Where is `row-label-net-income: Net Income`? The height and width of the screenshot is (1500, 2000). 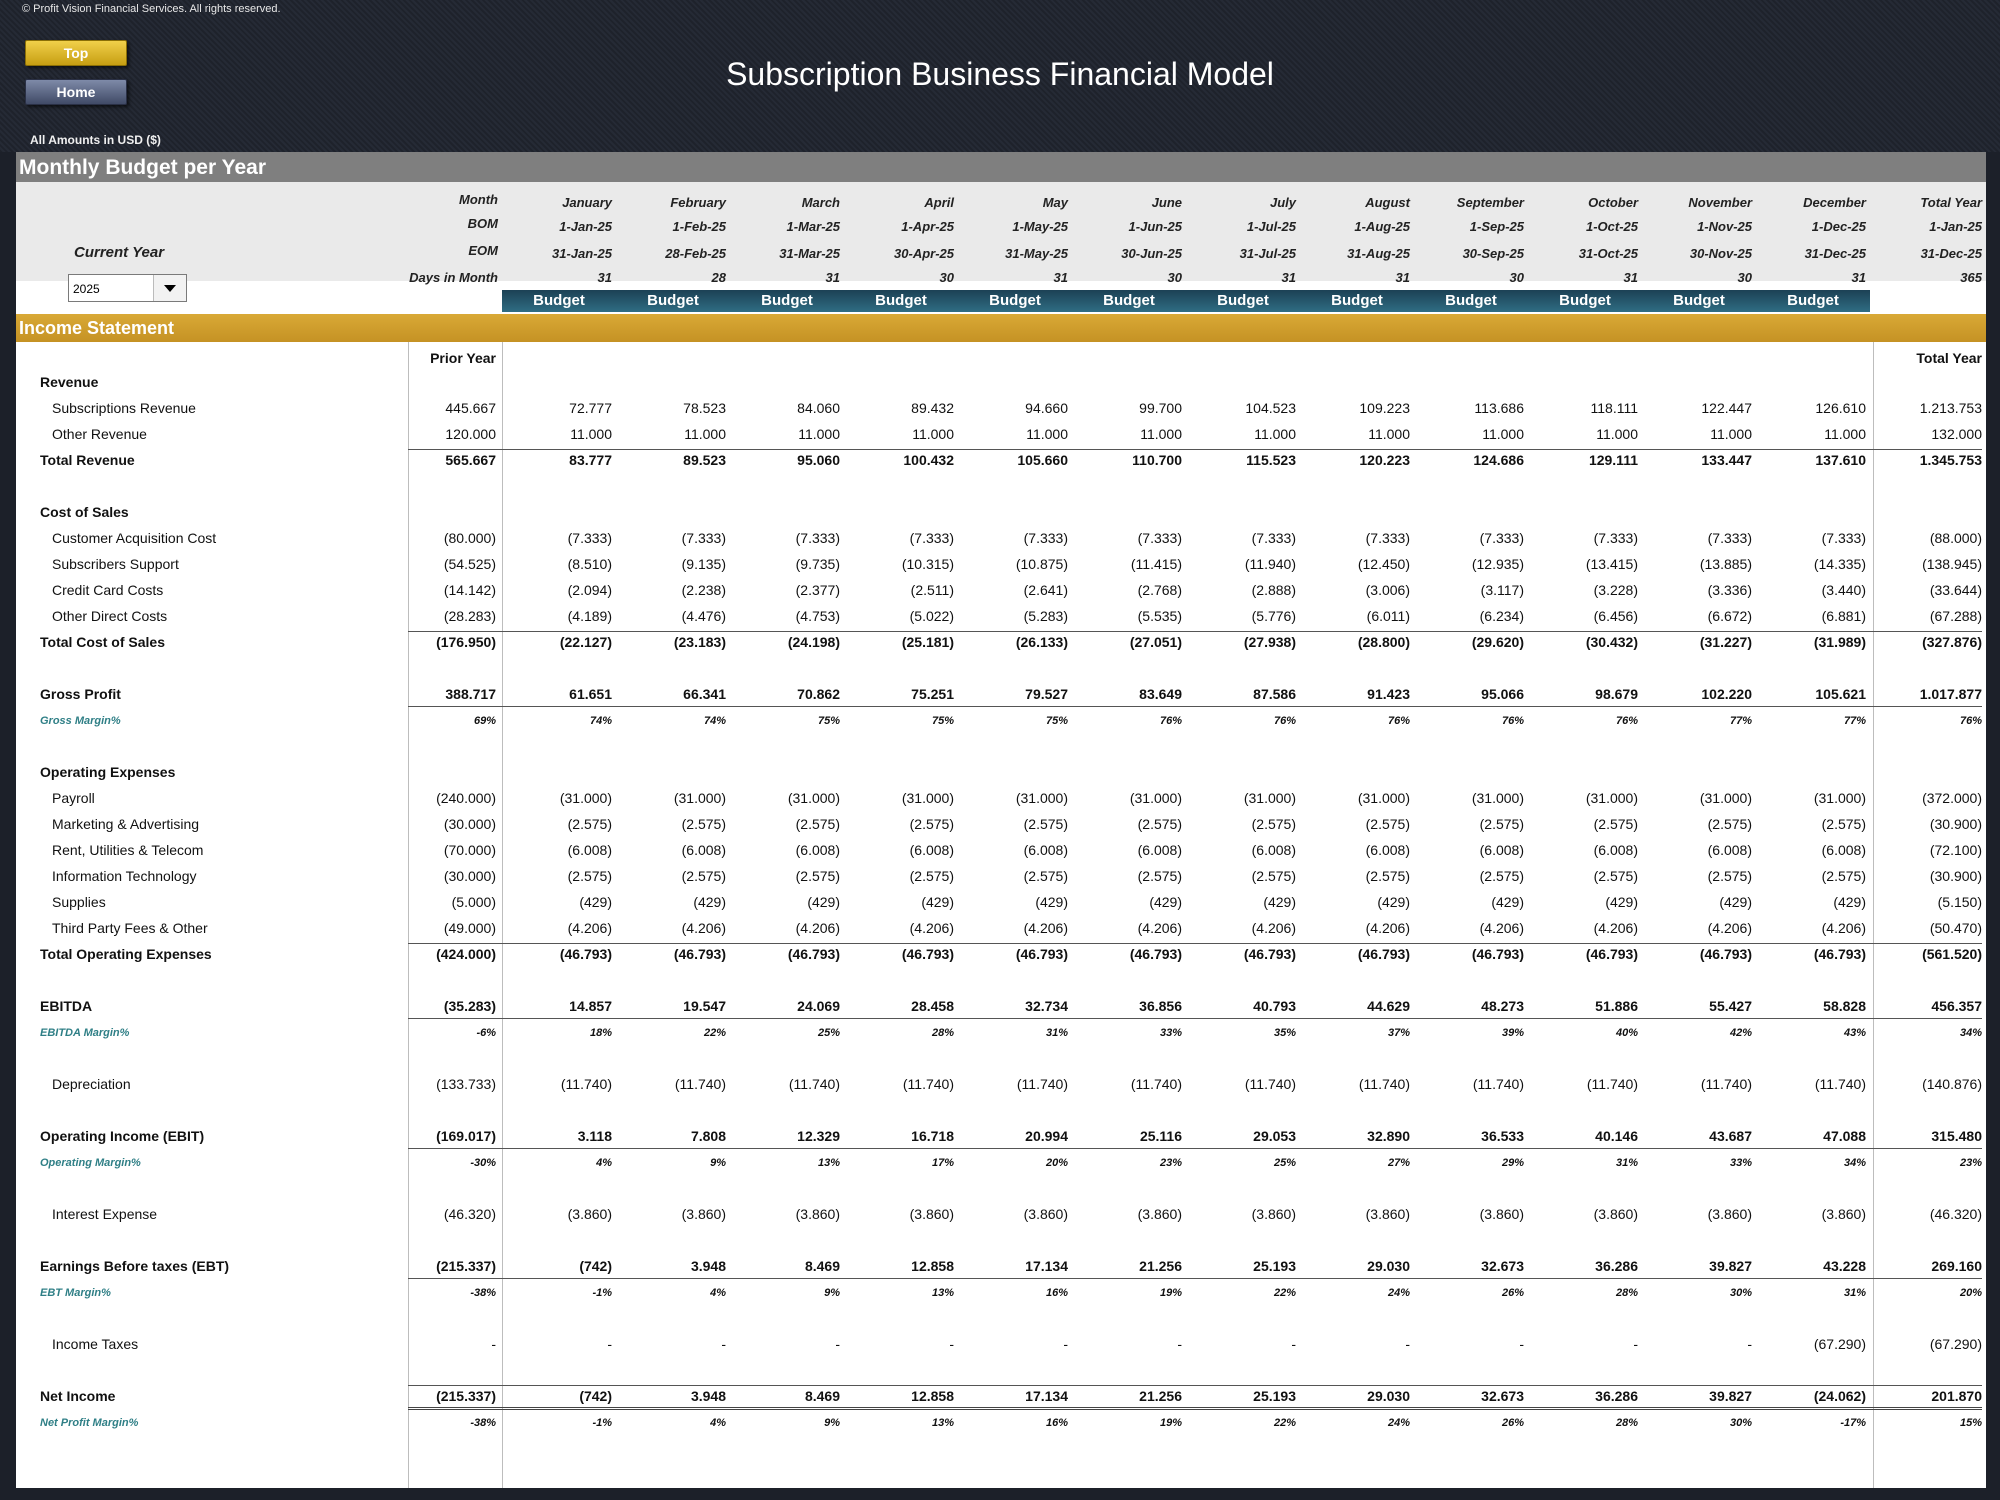
row-label-net-income: Net Income is located at coordinates (78, 1396).